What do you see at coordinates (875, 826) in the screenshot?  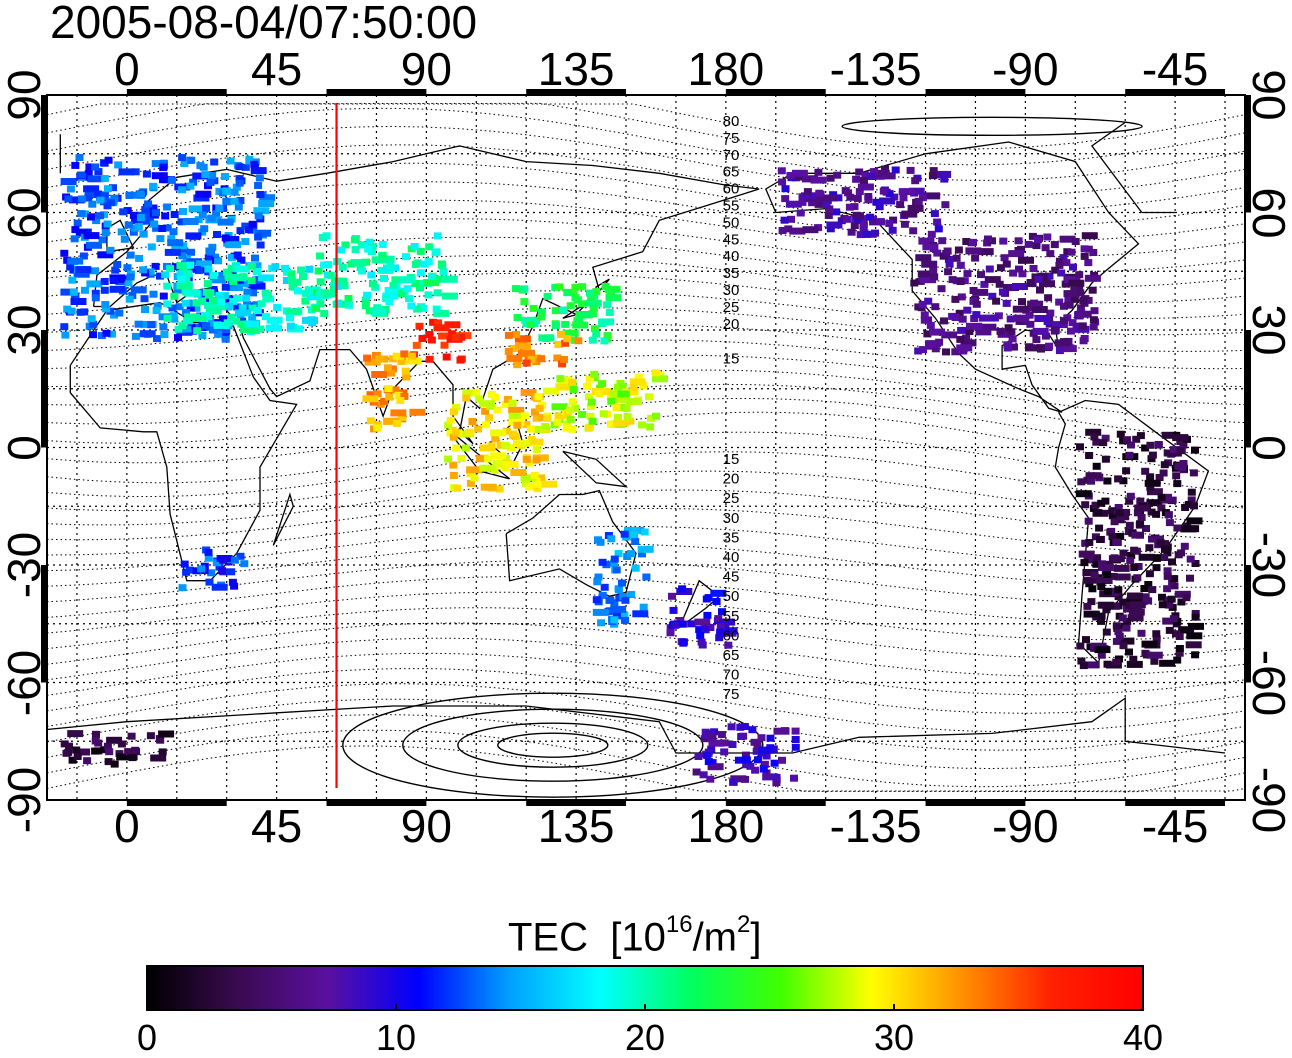 I see `bottom-lon-tick: -135` at bounding box center [875, 826].